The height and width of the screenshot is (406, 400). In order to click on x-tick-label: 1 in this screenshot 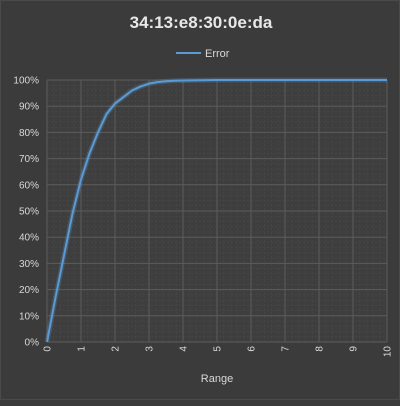, I will do `click(82, 349)`.